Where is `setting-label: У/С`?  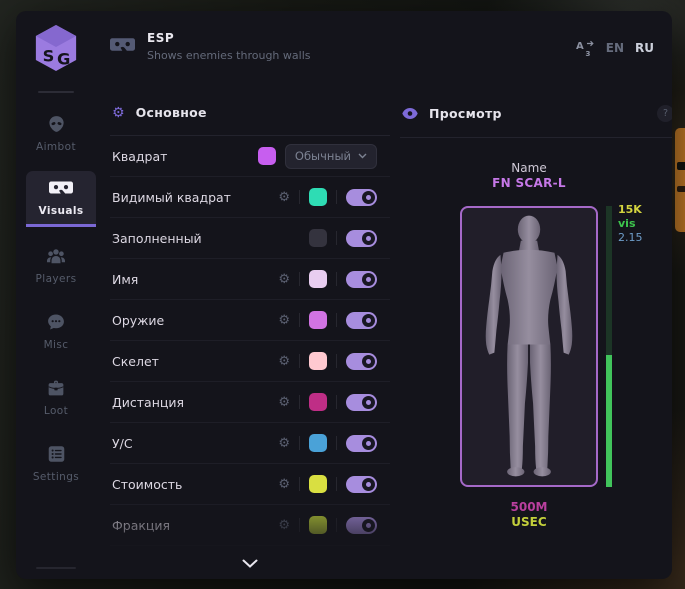
setting-label: У/С is located at coordinates (122, 443).